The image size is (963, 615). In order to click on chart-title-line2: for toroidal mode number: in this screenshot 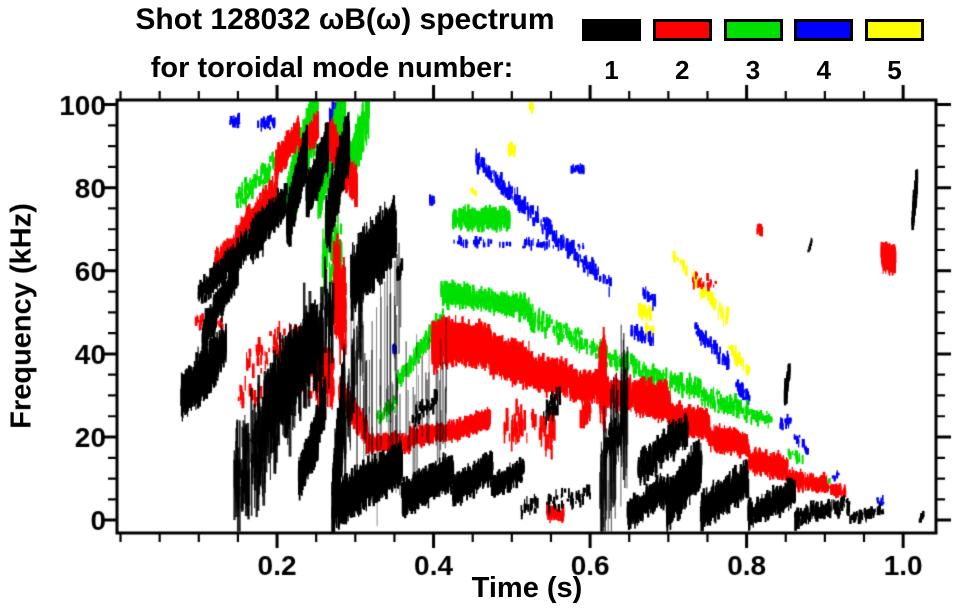, I will do `click(332, 68)`.